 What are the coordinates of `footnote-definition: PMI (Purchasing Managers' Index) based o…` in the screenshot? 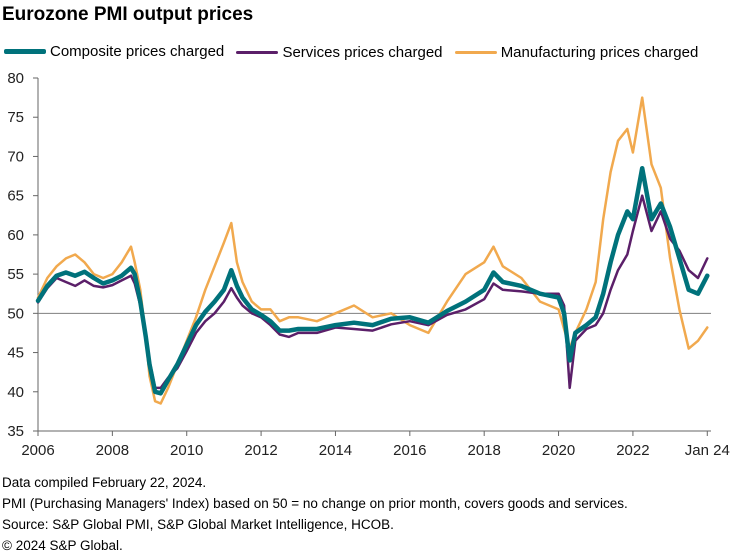 It's located at (315, 503).